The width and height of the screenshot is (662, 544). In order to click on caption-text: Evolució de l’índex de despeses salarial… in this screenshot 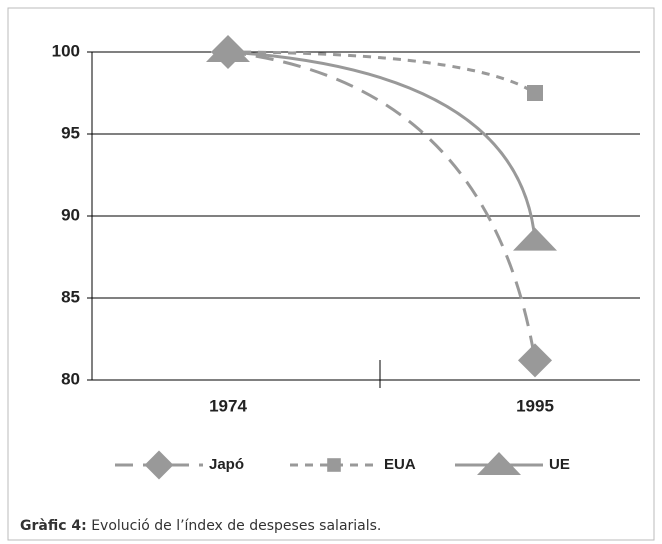, I will do `click(236, 526)`.